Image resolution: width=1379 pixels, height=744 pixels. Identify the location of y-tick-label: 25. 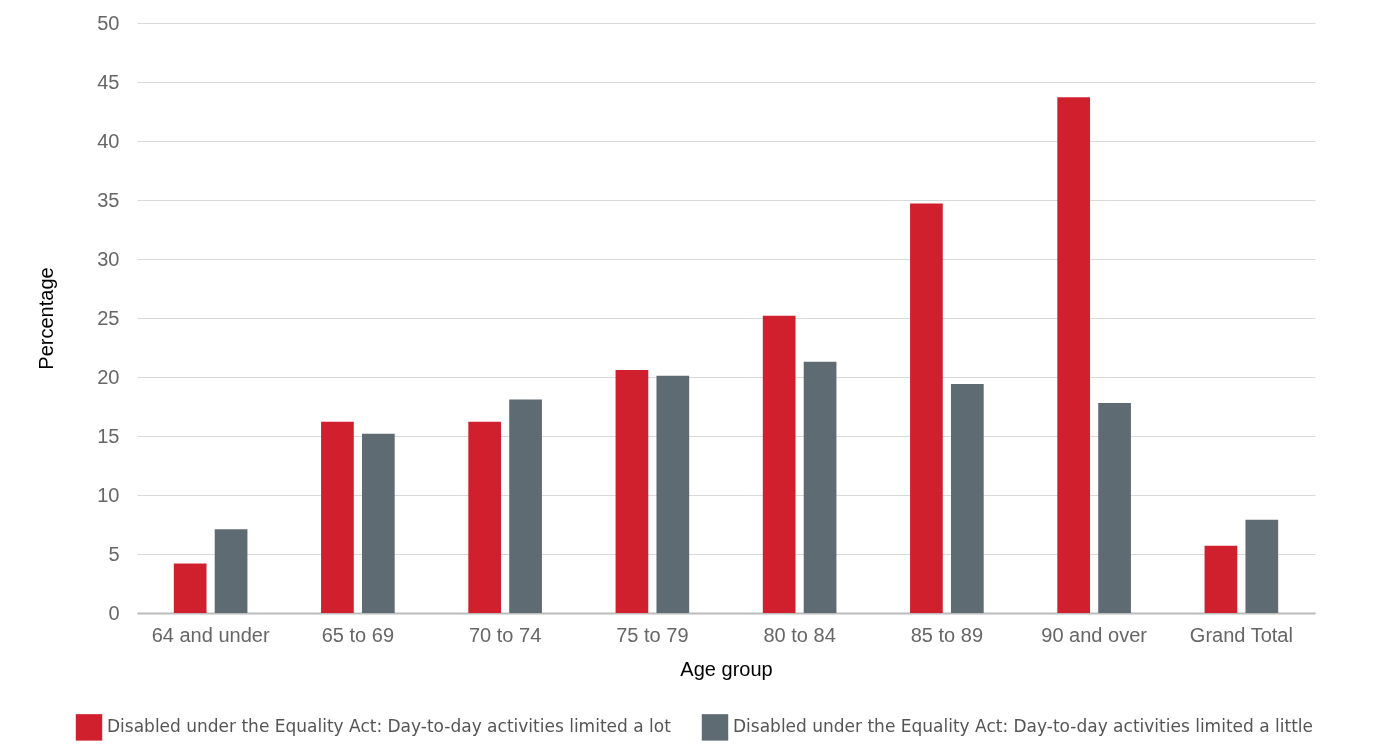
(108, 317).